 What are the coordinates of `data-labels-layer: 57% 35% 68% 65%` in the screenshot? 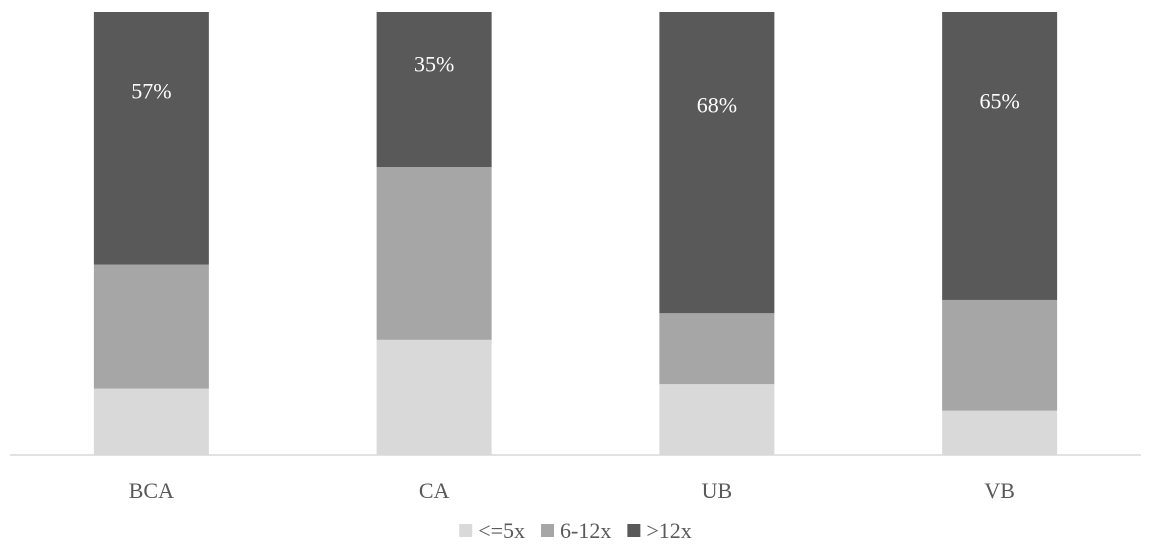 It's located at (575, 84).